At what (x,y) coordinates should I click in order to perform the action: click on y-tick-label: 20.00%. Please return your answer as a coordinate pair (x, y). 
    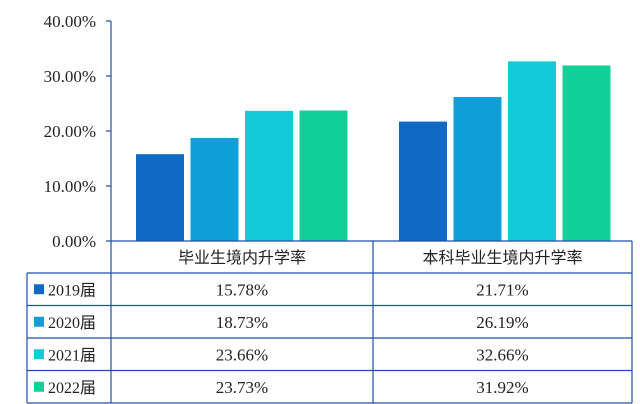
    Looking at the image, I should click on (70, 131).